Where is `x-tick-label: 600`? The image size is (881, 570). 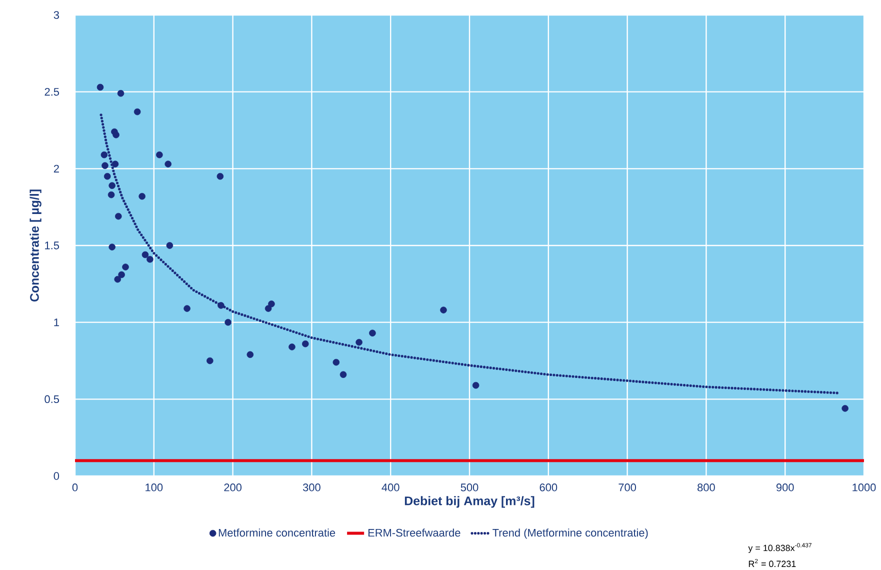 x-tick-label: 600 is located at coordinates (549, 488).